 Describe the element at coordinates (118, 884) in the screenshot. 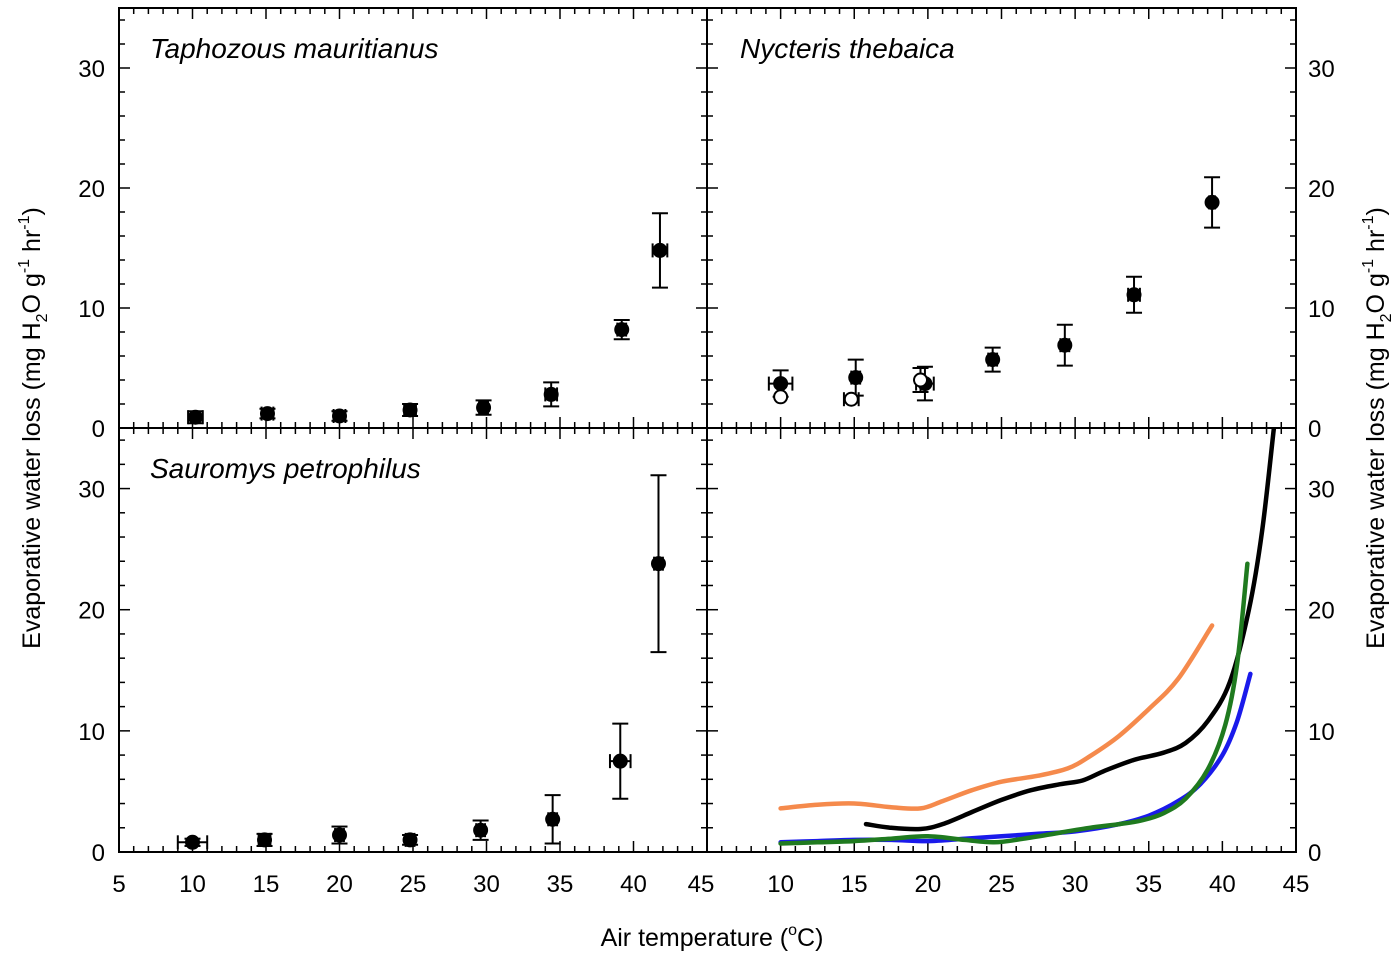

I see `x-tick-label: 5` at that location.